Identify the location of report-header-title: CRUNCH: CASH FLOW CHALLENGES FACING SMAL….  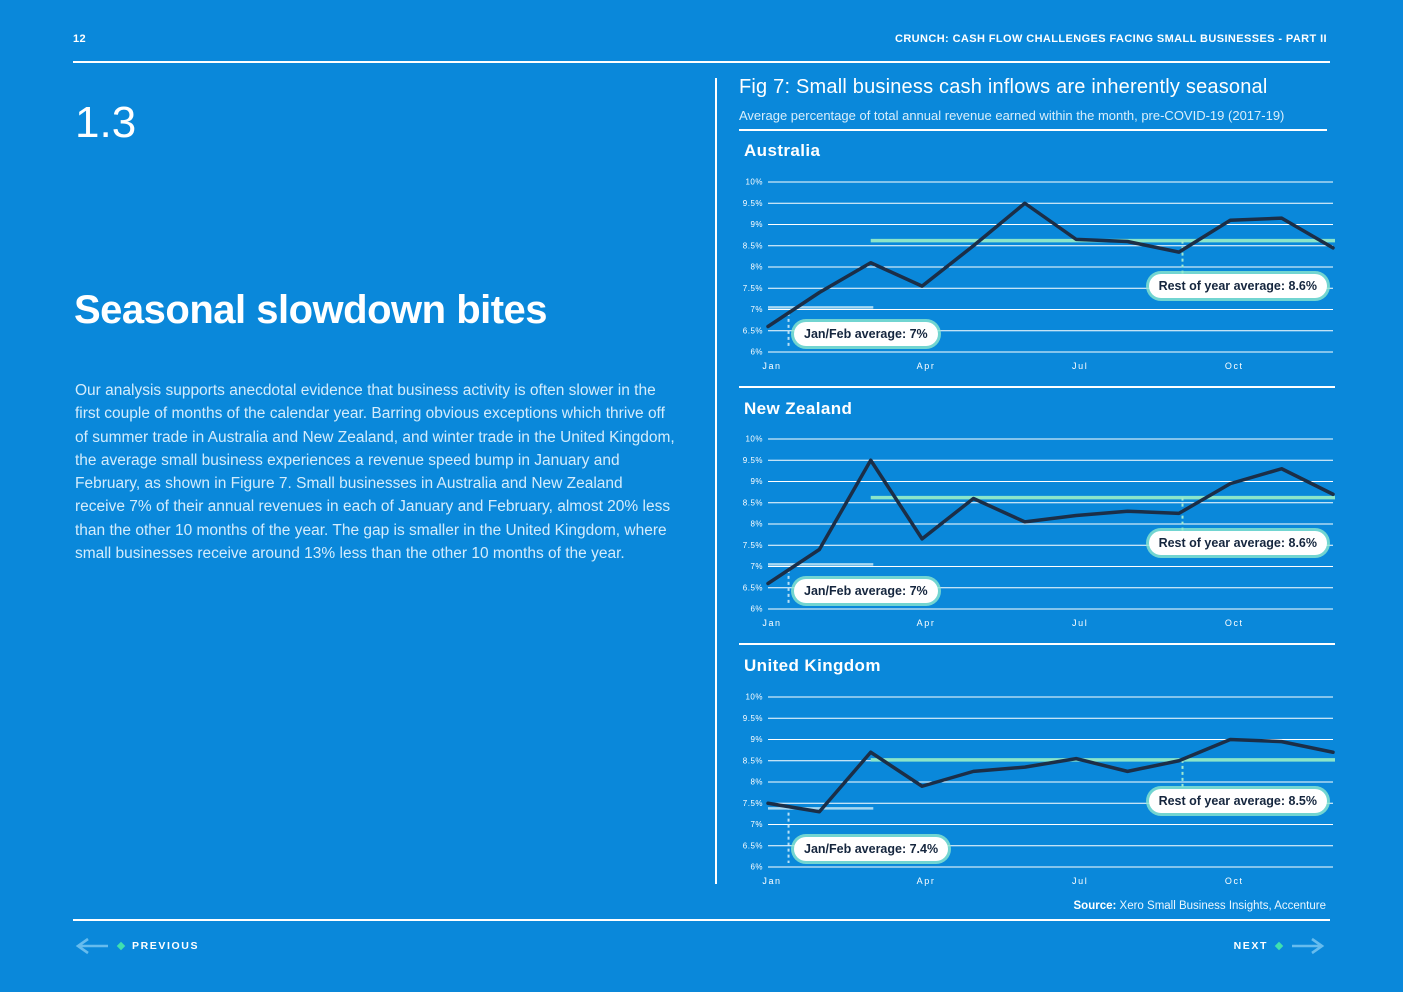
(1110, 39).